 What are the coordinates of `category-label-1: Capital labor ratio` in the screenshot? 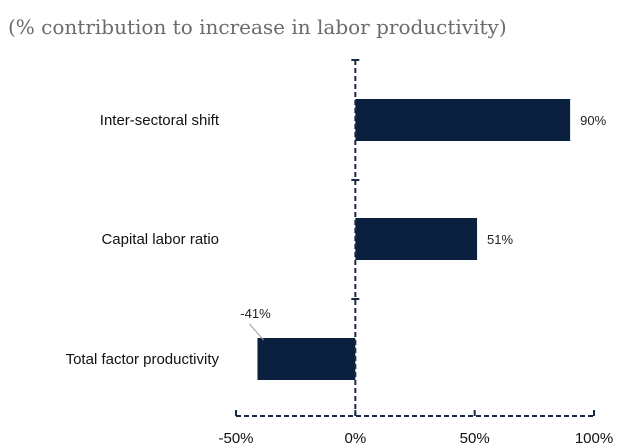 It's located at (160, 239).